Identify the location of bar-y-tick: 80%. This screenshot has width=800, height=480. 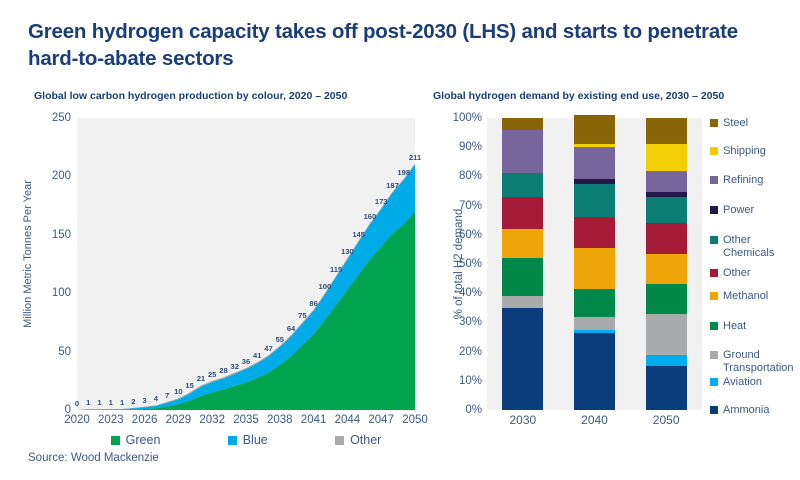
(470, 176).